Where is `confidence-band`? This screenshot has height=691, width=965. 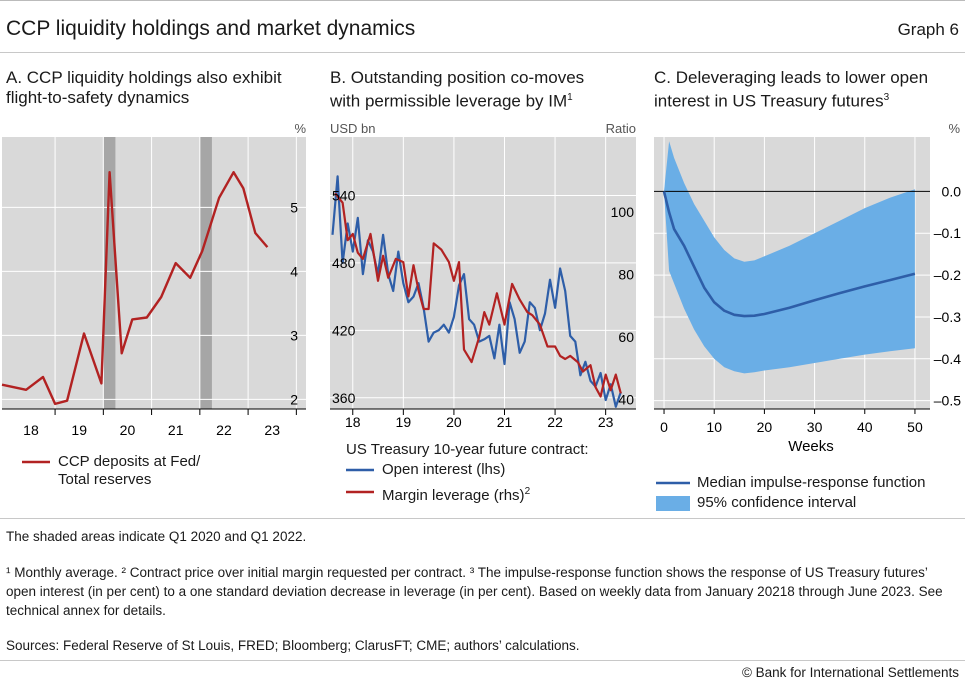
confidence-band is located at coordinates (789, 257).